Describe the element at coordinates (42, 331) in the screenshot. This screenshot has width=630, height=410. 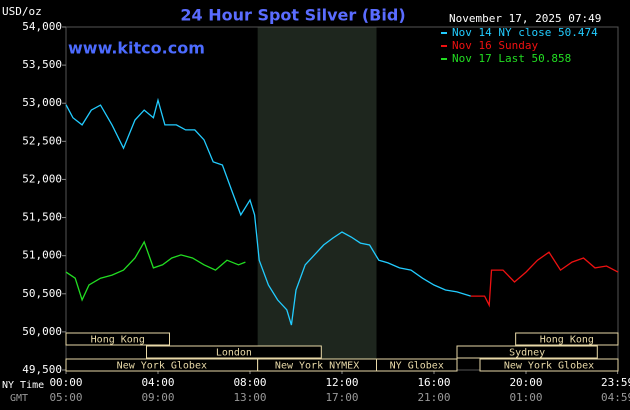
I see `y-tick-label: 50,000` at that location.